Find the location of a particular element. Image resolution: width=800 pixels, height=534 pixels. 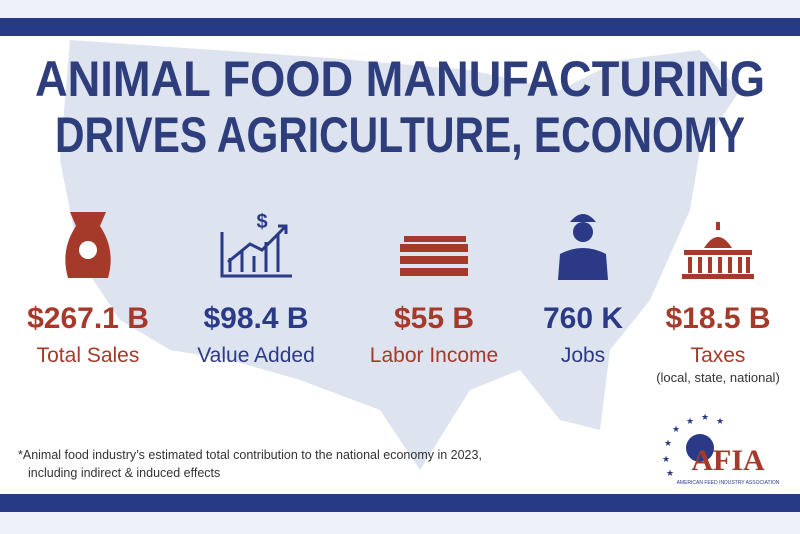

stat-value: 760 K is located at coordinates (583, 318).